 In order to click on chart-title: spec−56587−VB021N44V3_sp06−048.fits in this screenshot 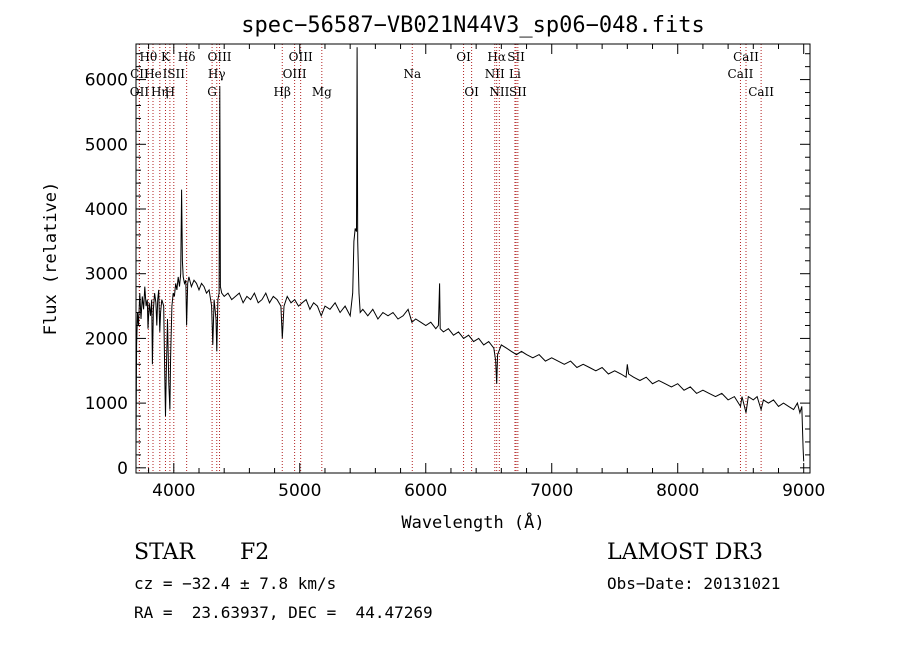, I will do `click(473, 25)`.